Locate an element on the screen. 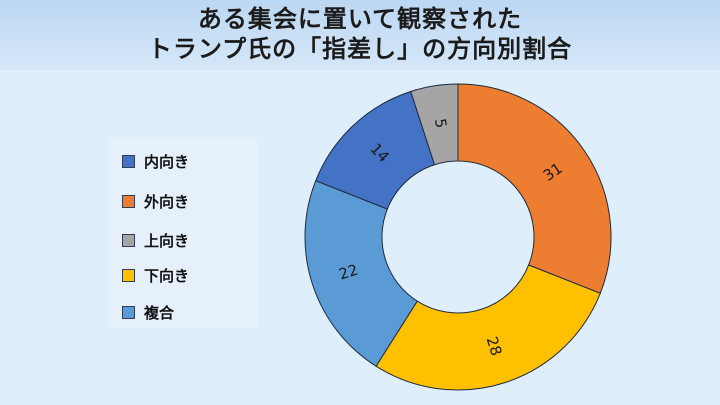  legend-item-downward: 下向き is located at coordinates (155, 275).